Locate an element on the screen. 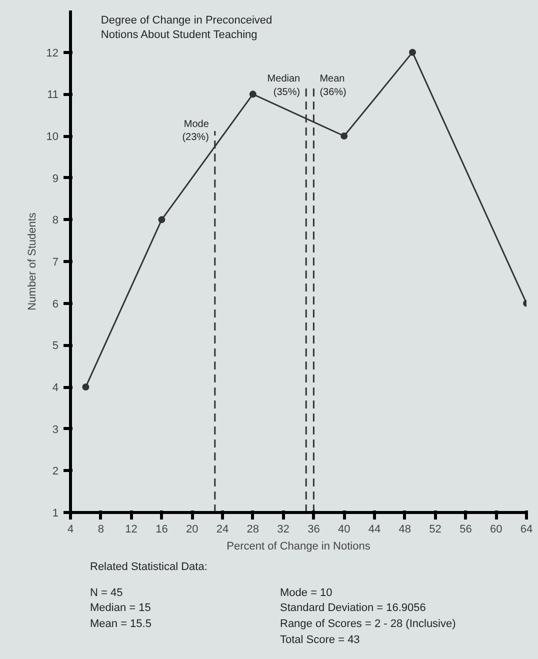  y-axis-title: Number of Students is located at coordinates (32, 261).